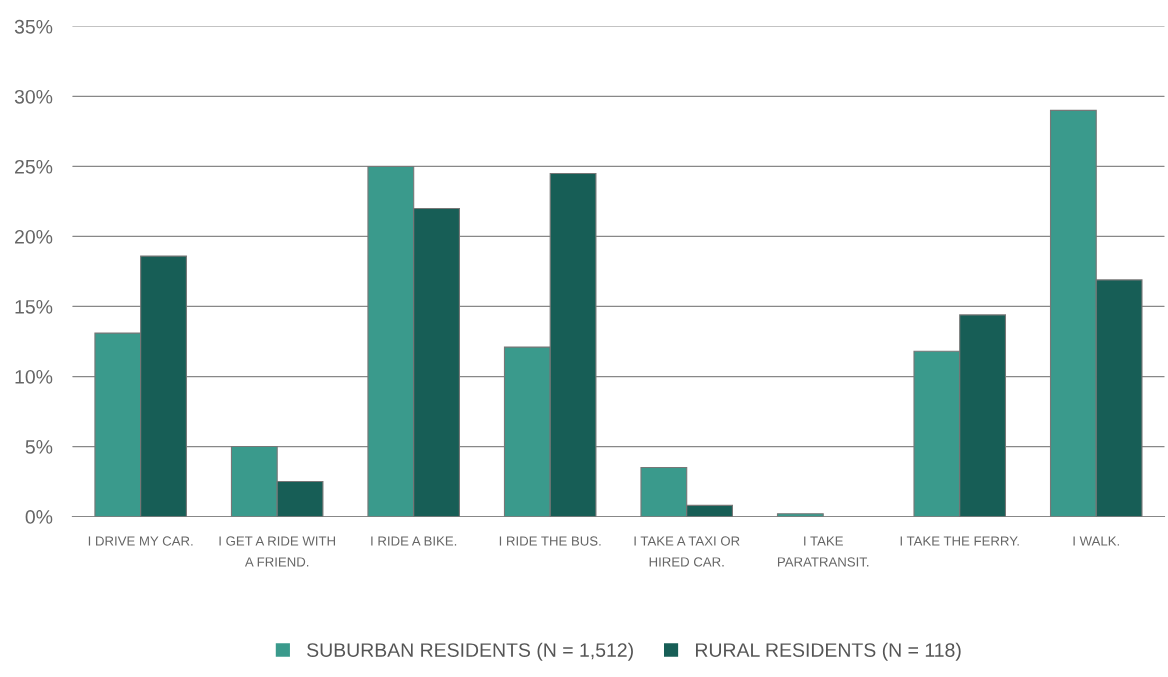  What do you see at coordinates (277, 551) in the screenshot?
I see `x-tick-label: I GET A RIDE WITH A FRIEND.` at bounding box center [277, 551].